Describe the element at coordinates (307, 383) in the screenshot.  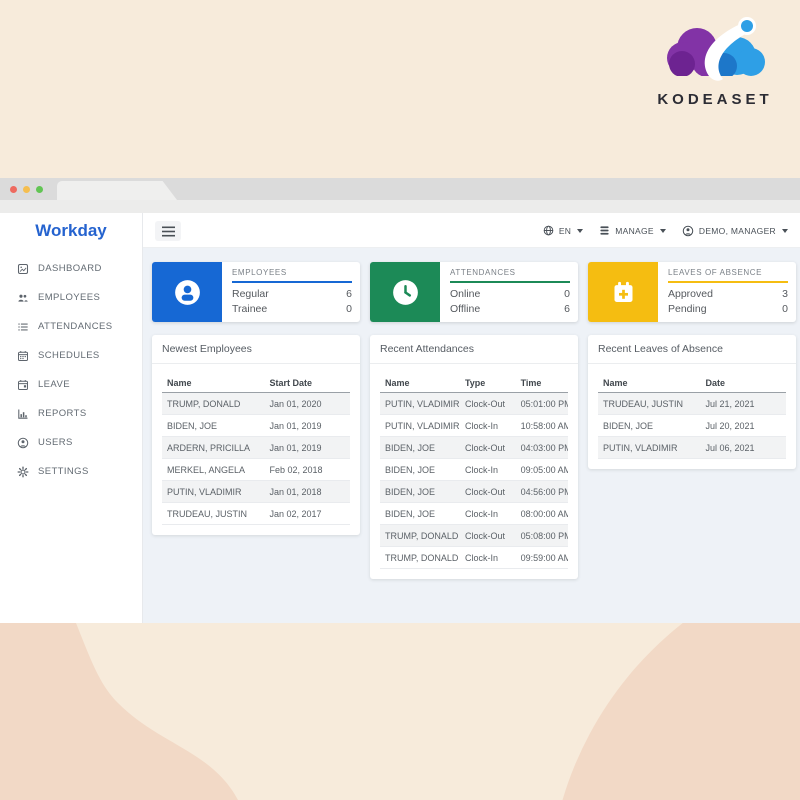
I see `table-column-header: Start Date` at that location.